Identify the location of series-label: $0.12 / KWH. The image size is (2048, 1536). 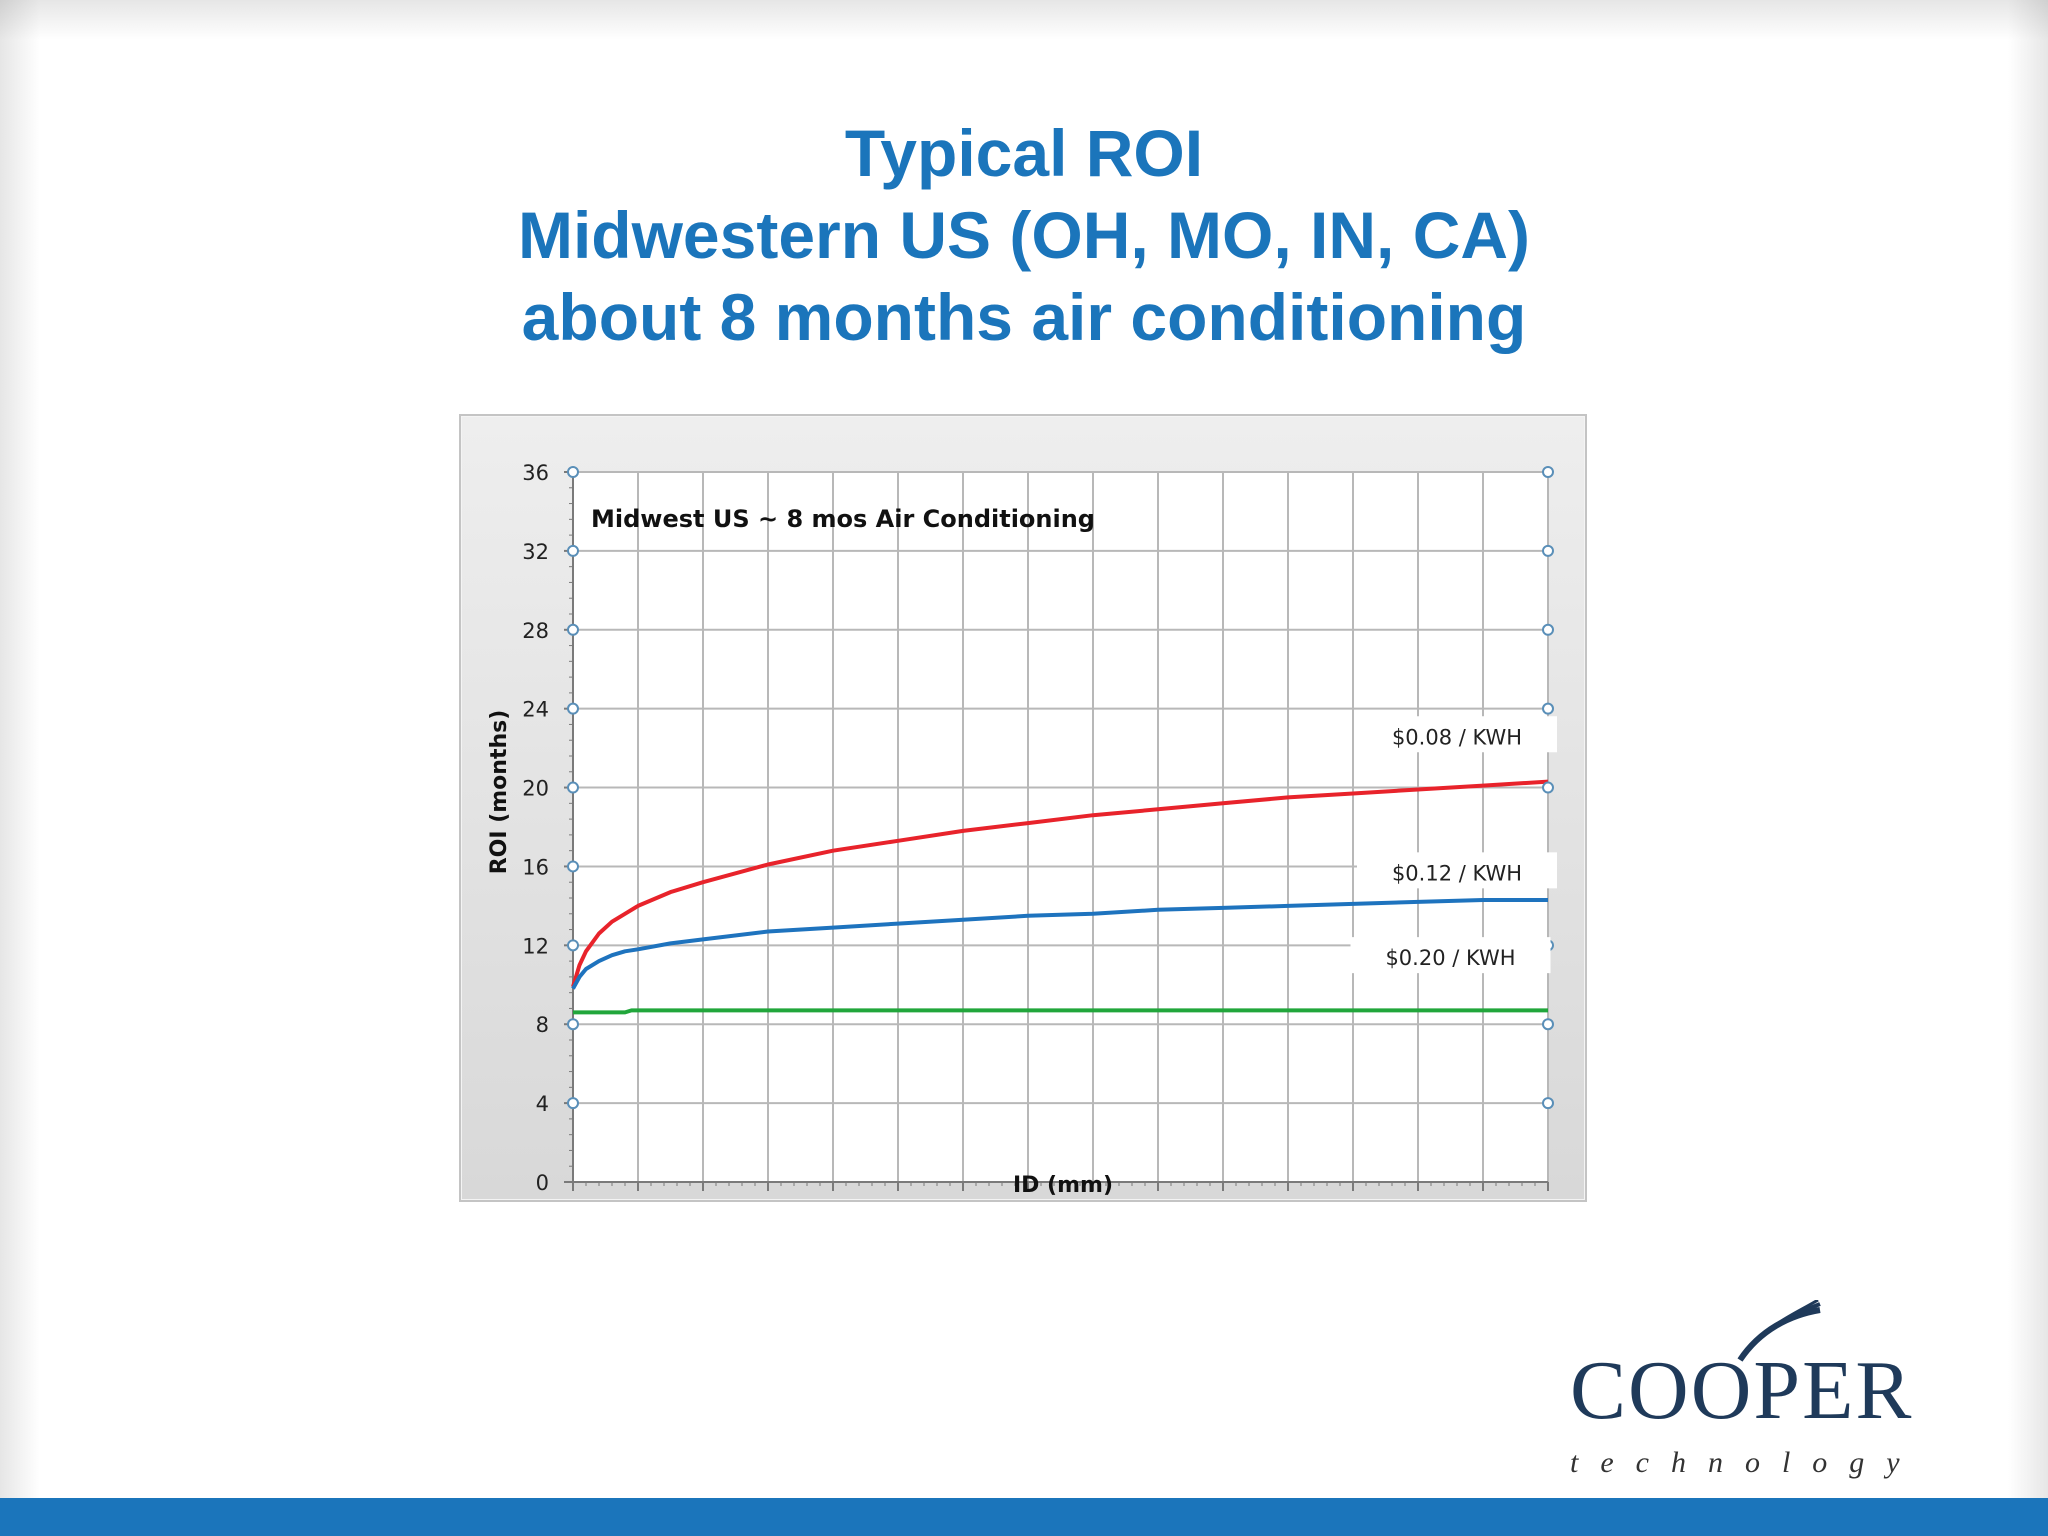
(1457, 873).